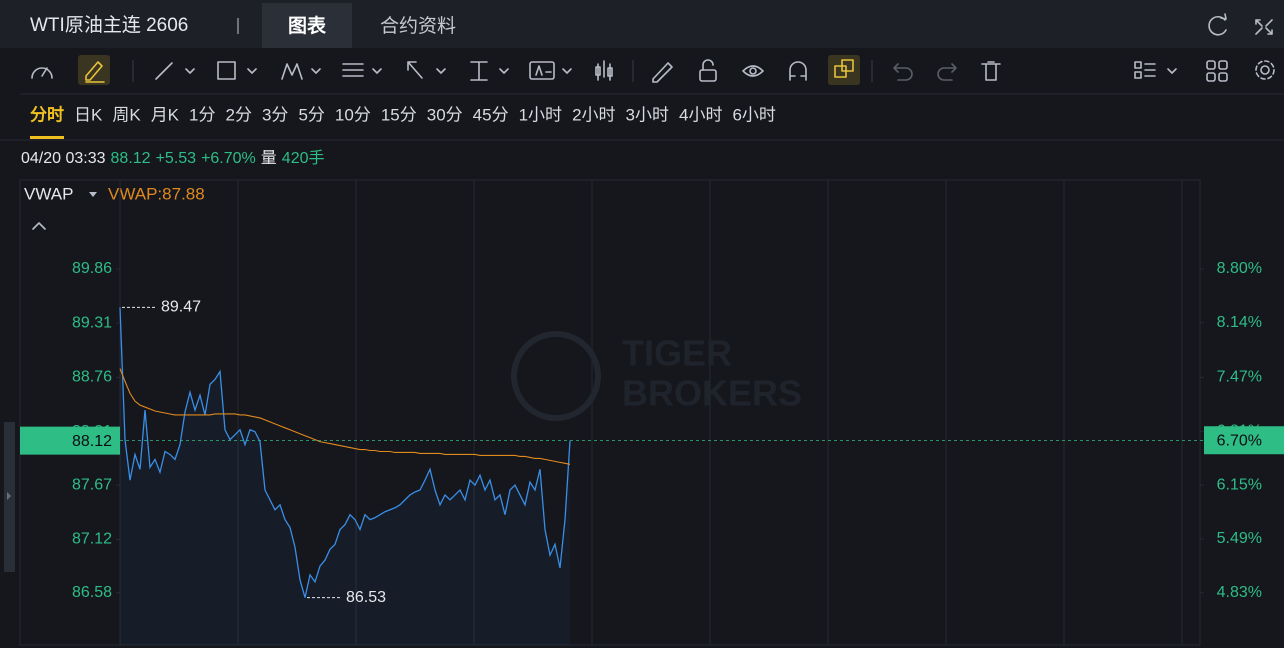  I want to click on low-label: 86.53, so click(366, 597).